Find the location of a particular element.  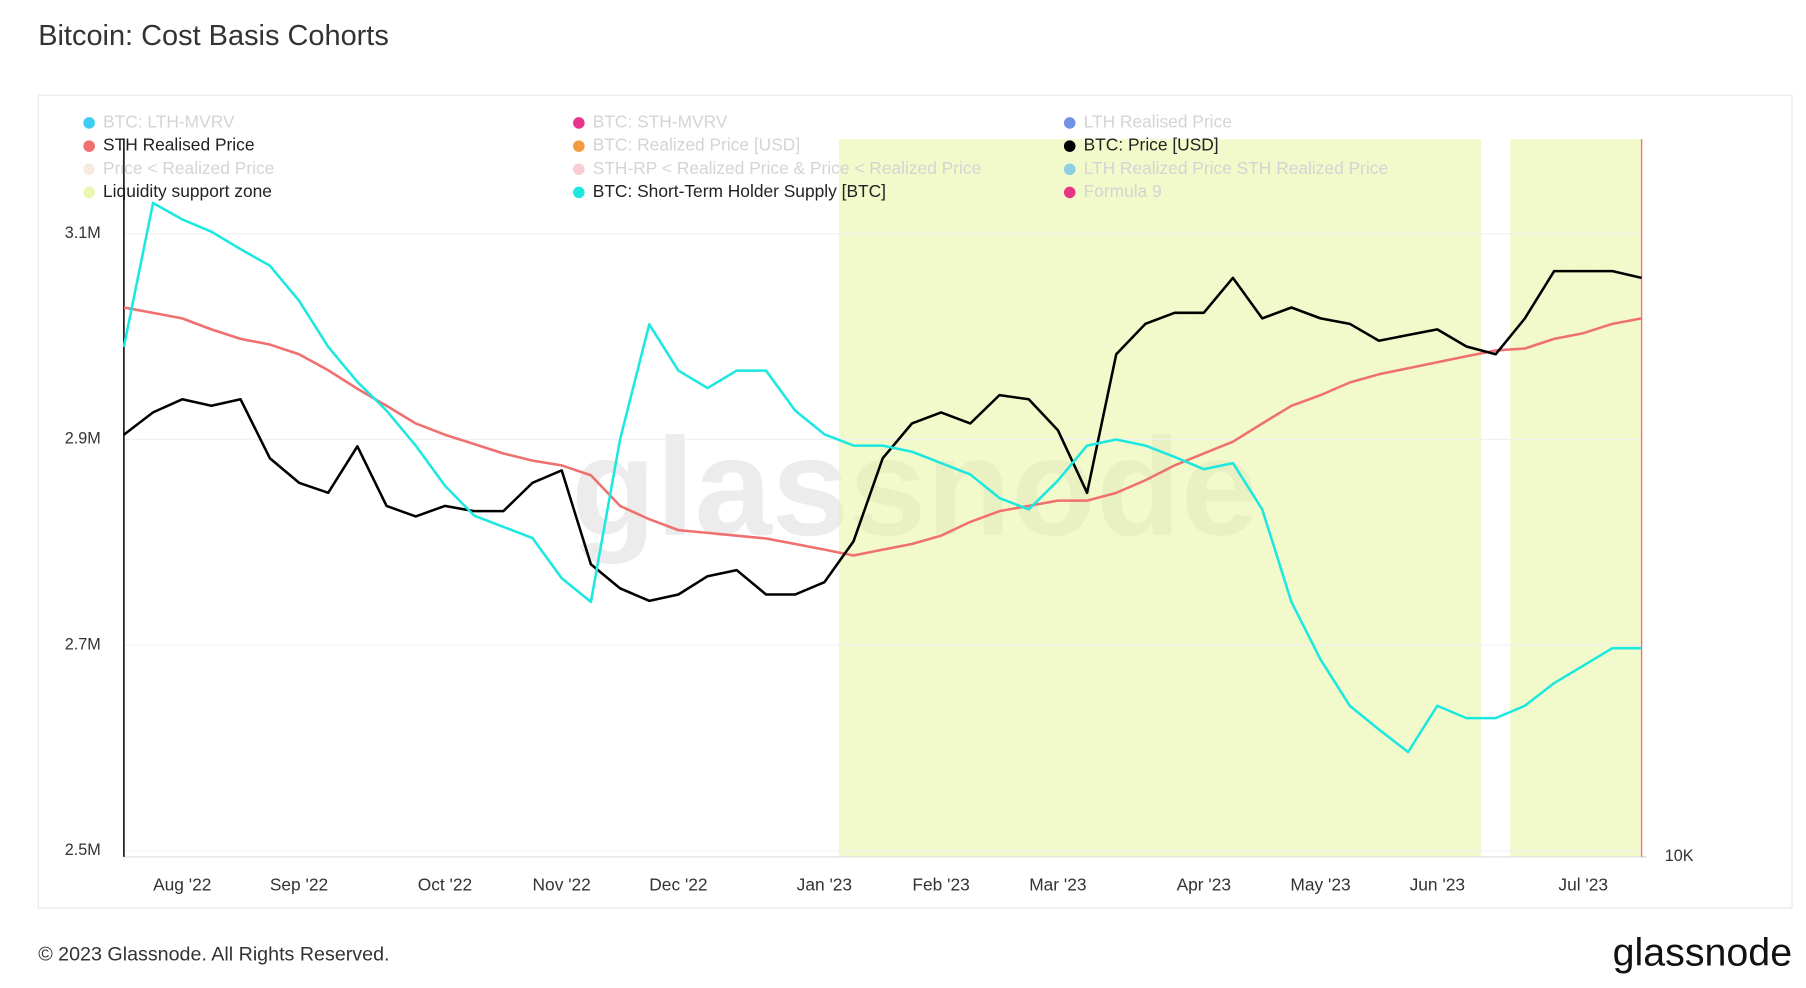

legend-label: BTC: STH-MVRV is located at coordinates (660, 122).